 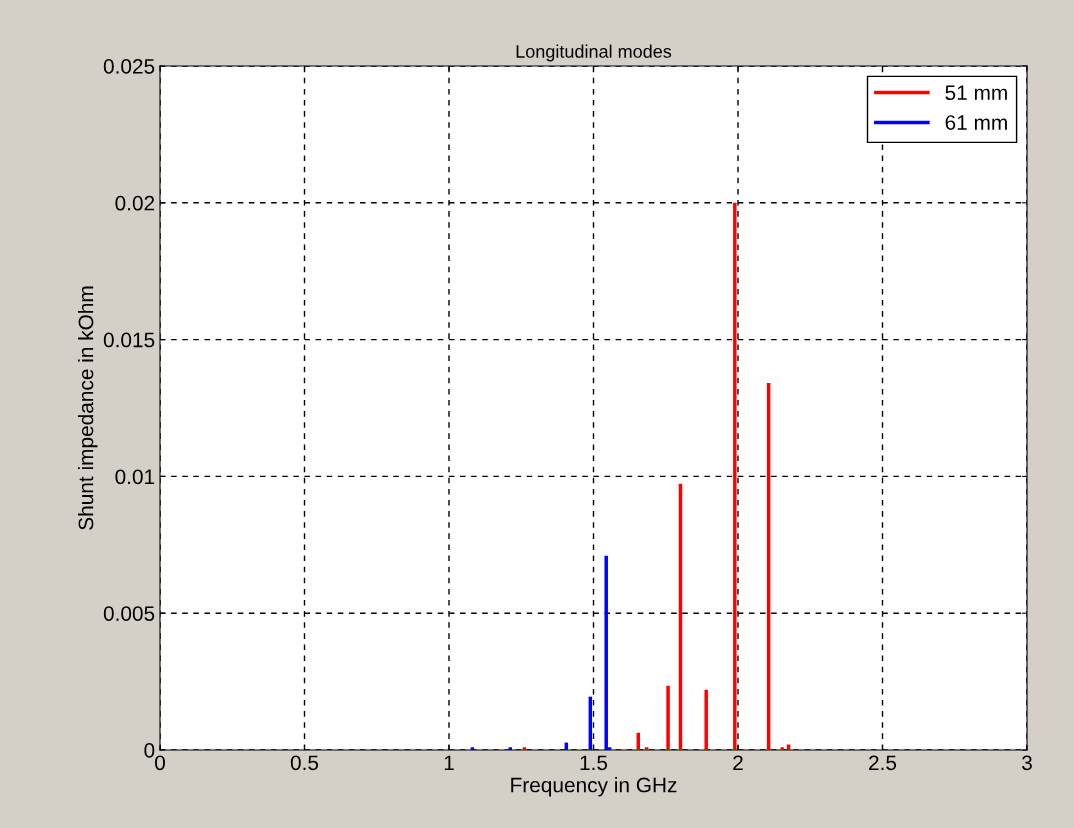 What do you see at coordinates (135, 203) in the screenshot?
I see `y-tick-label: 0.02` at bounding box center [135, 203].